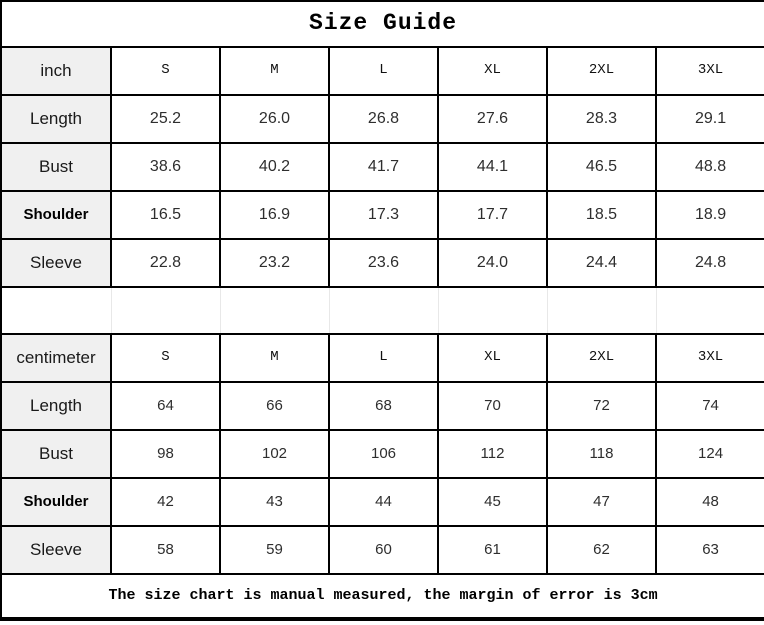 The image size is (764, 625). I want to click on size-value-cell: 59, so click(274, 550).